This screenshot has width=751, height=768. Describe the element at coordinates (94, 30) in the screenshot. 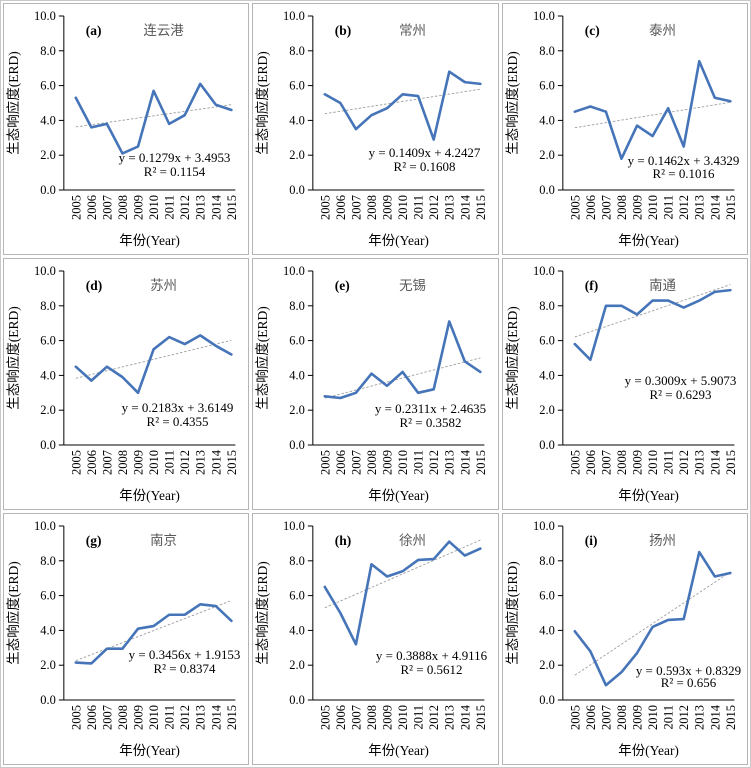

I see `panel-label: (a)` at that location.